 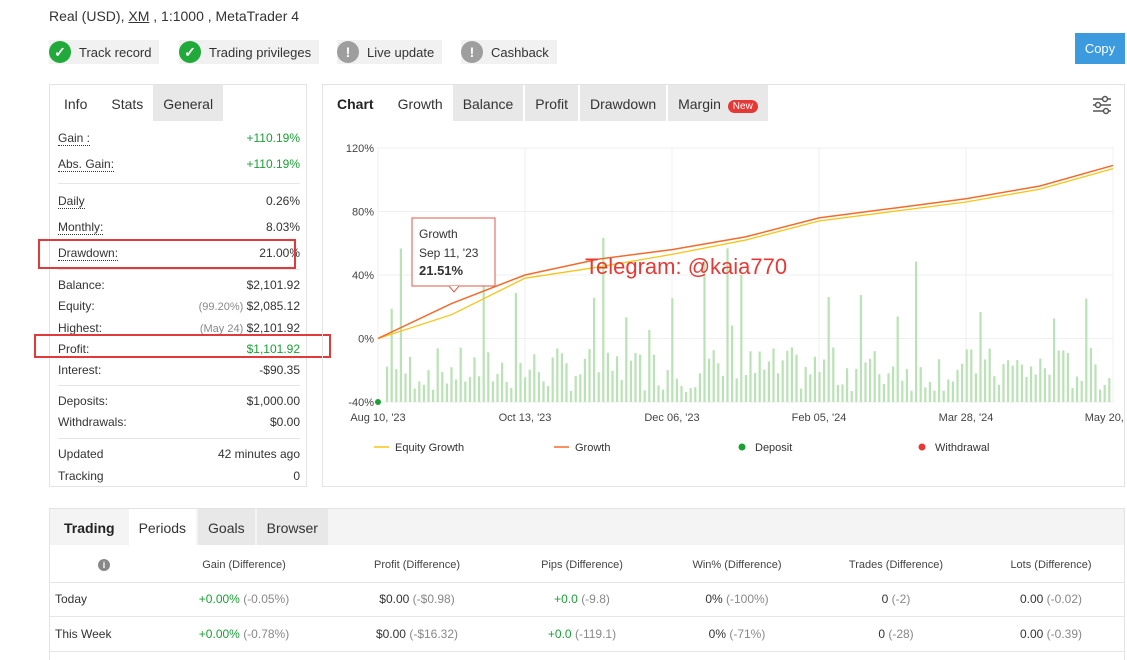 I want to click on tab-goals: Goals, so click(x=226, y=527).